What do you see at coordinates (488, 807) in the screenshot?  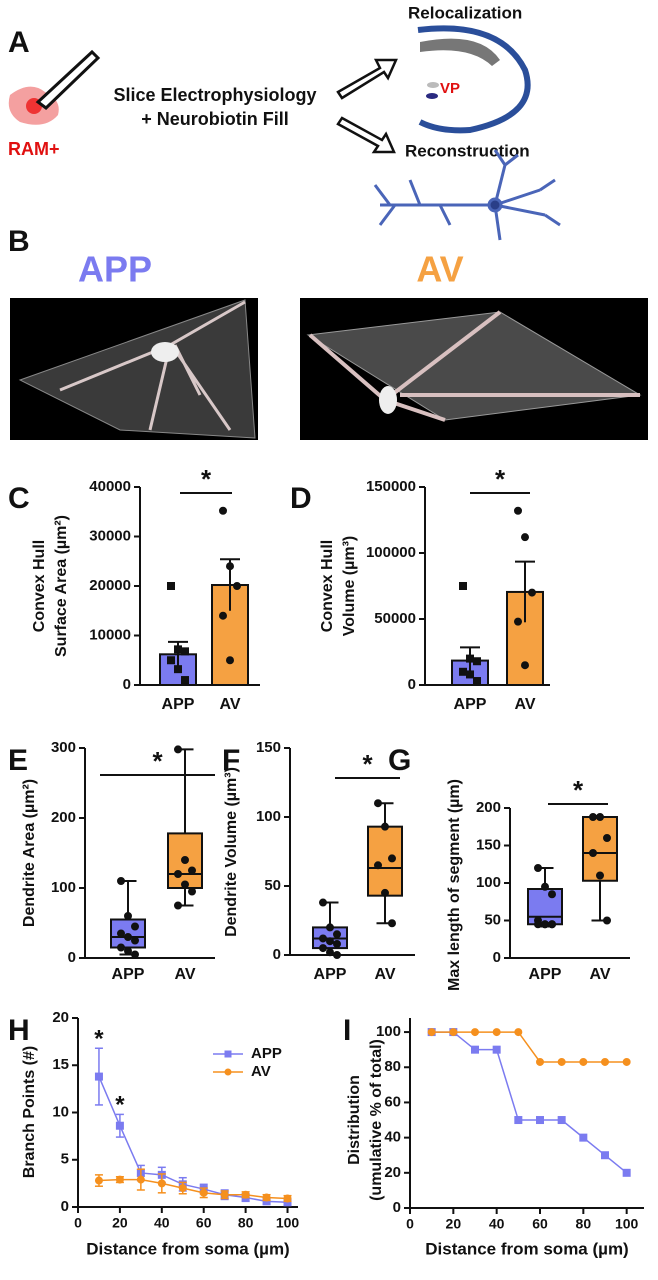 I see `y-tick-label: 200` at bounding box center [488, 807].